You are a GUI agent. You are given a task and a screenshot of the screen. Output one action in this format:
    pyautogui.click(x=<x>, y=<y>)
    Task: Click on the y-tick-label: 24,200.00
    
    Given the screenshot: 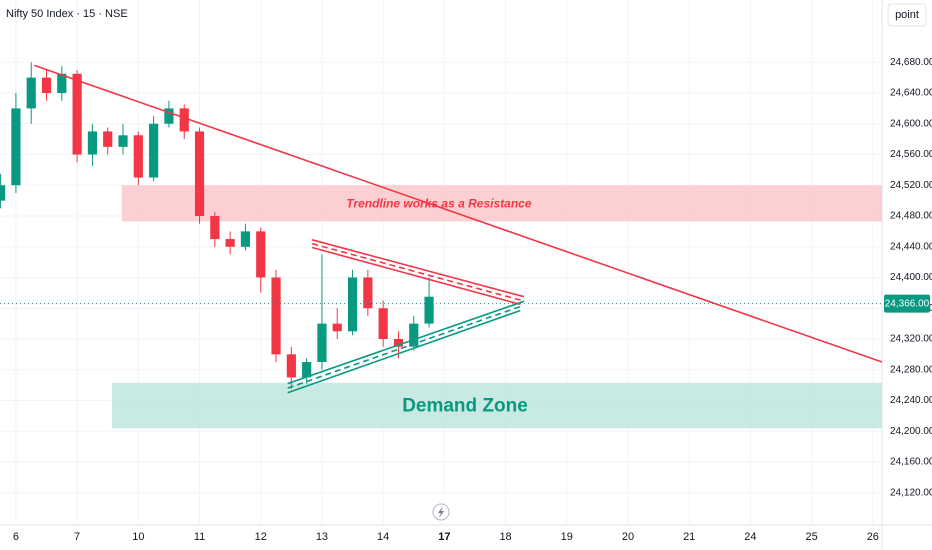 What is the action you would take?
    pyautogui.click(x=911, y=431)
    